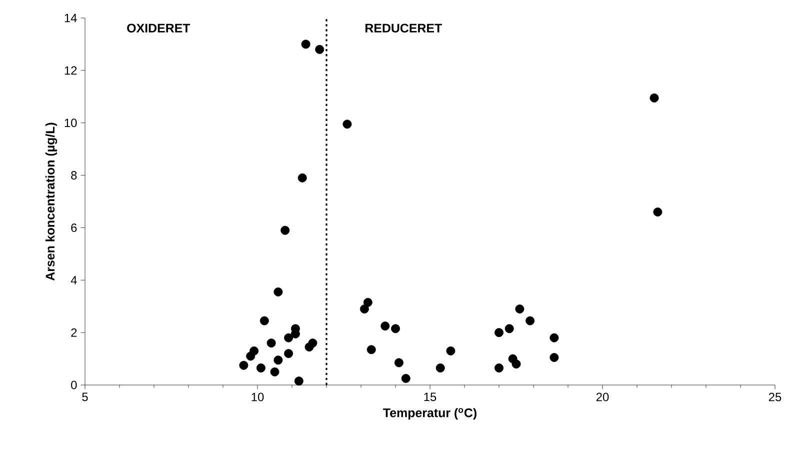 This screenshot has width=790, height=474. What do you see at coordinates (51, 201) in the screenshot?
I see `y-axis-title: Arsen koncentration (µg/L)` at bounding box center [51, 201].